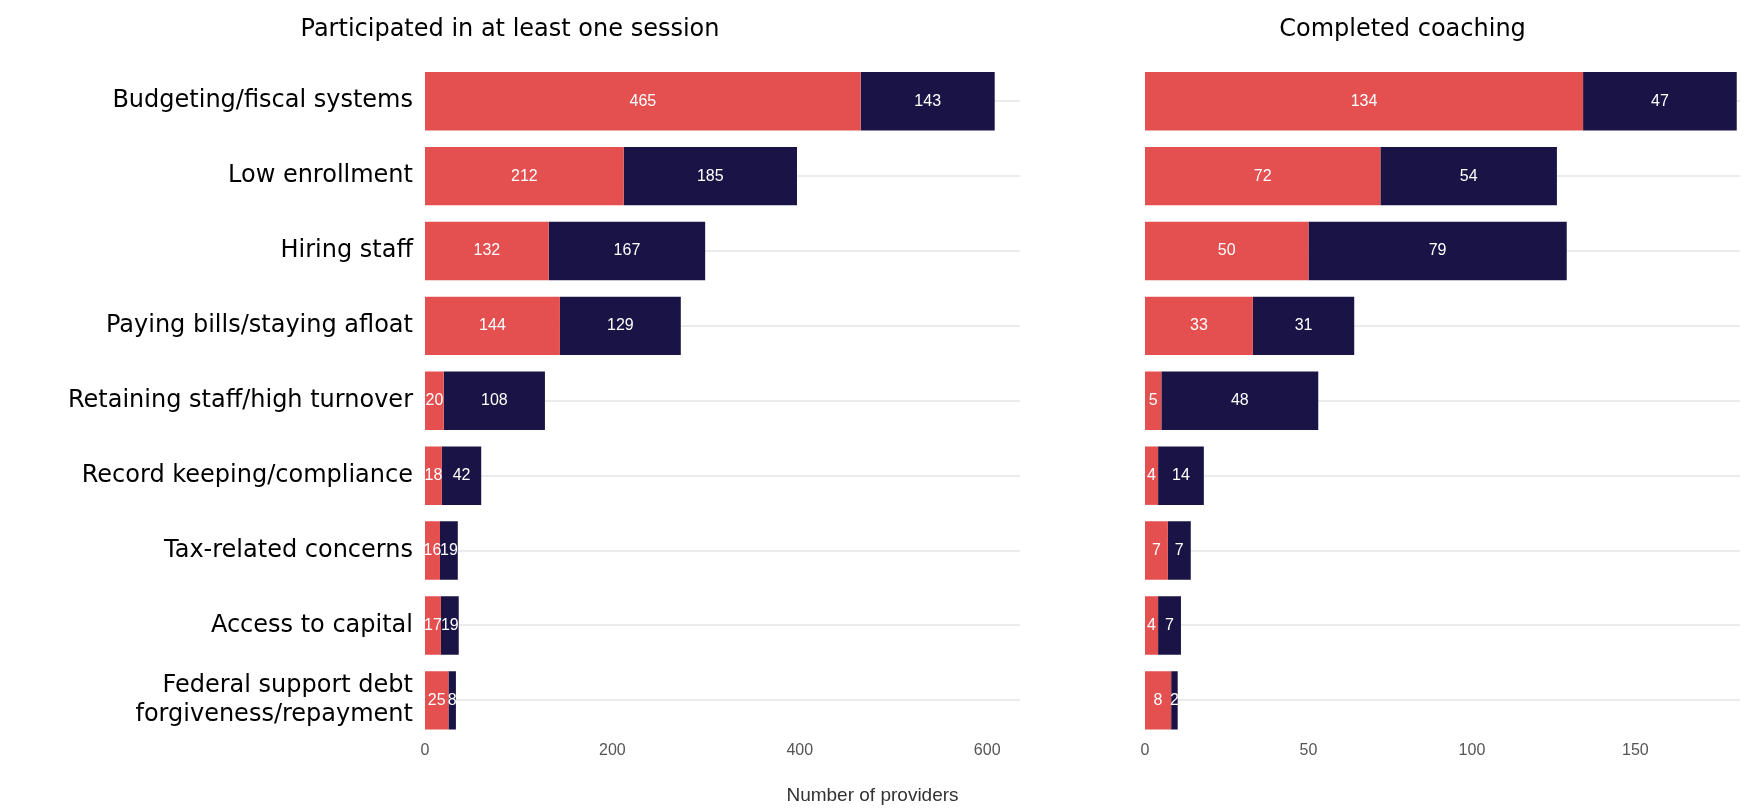  I want to click on data-label: 42, so click(461, 475).